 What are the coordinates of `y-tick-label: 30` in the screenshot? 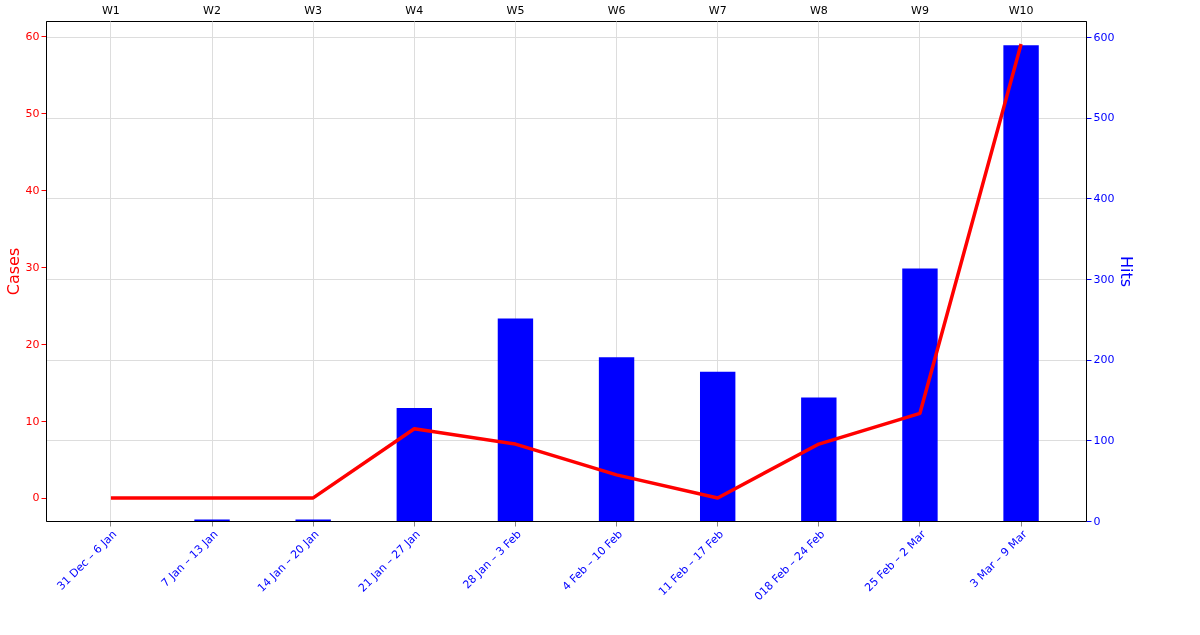 It's located at (32, 267).